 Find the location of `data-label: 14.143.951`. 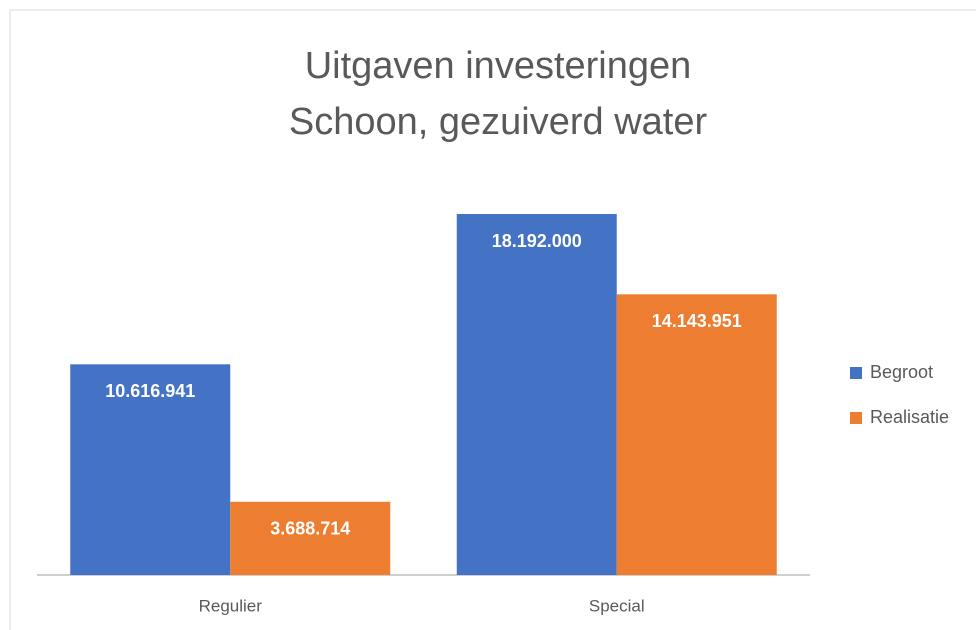

data-label: 14.143.951 is located at coordinates (697, 321).